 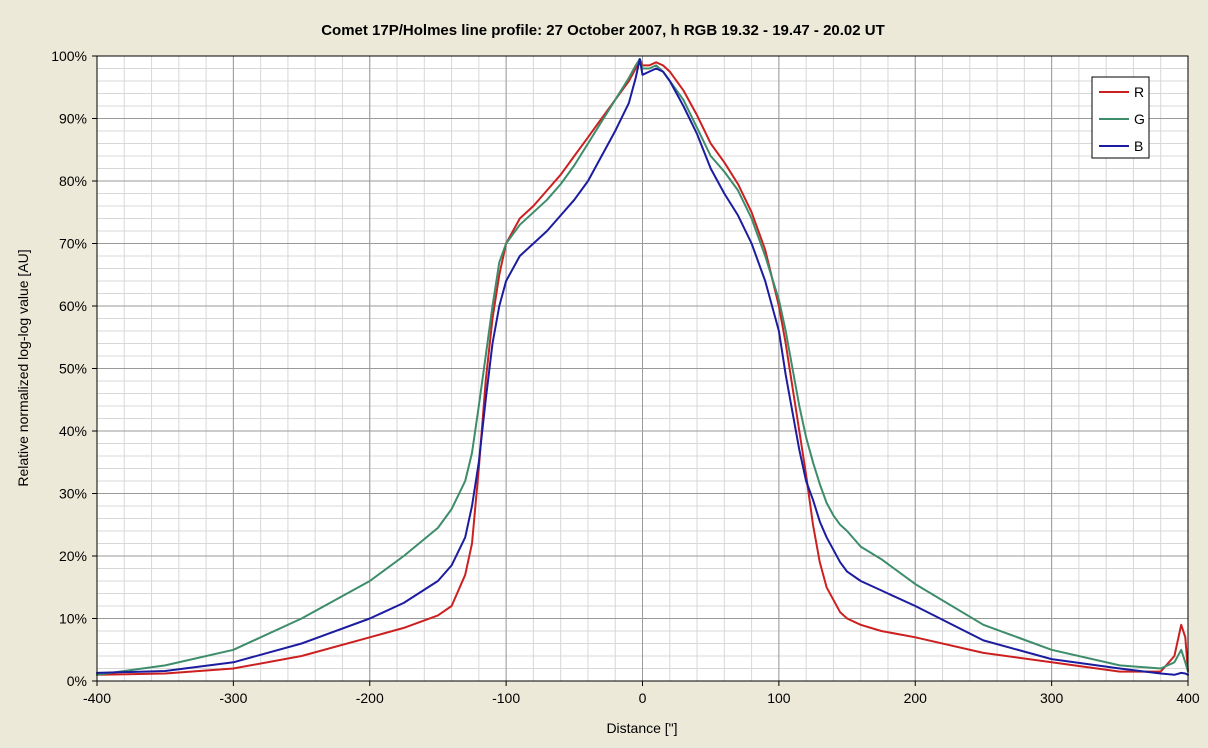 I want to click on x-tick-label: 0, so click(x=643, y=698).